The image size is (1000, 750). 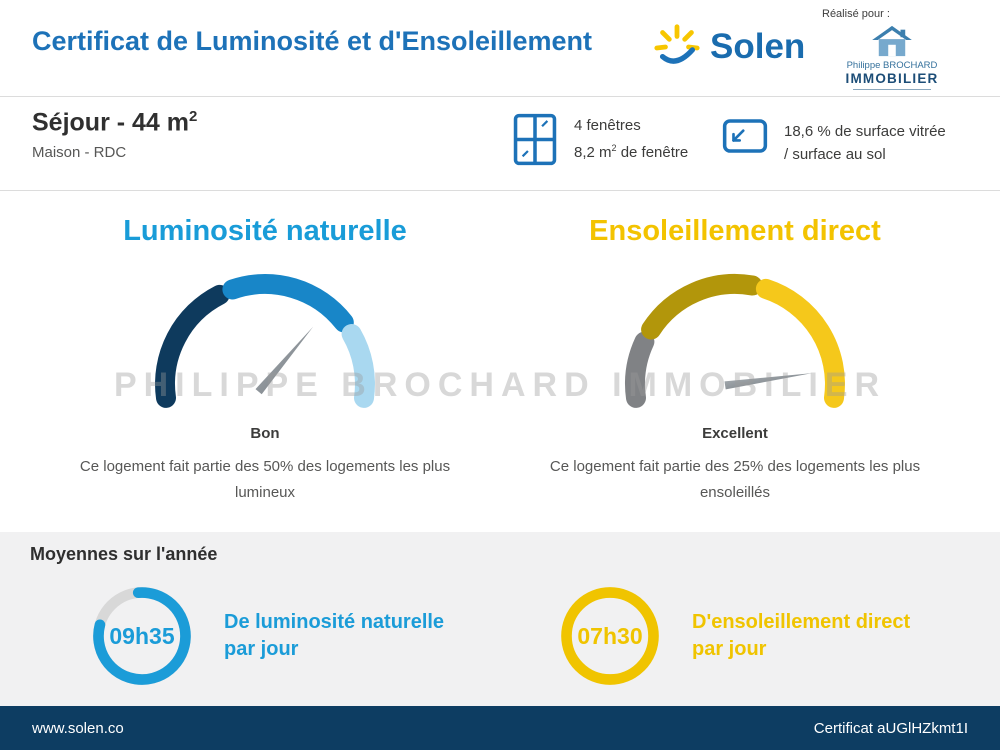 What do you see at coordinates (79, 153) in the screenshot?
I see `room-subtitle: Maison - RDC` at bounding box center [79, 153].